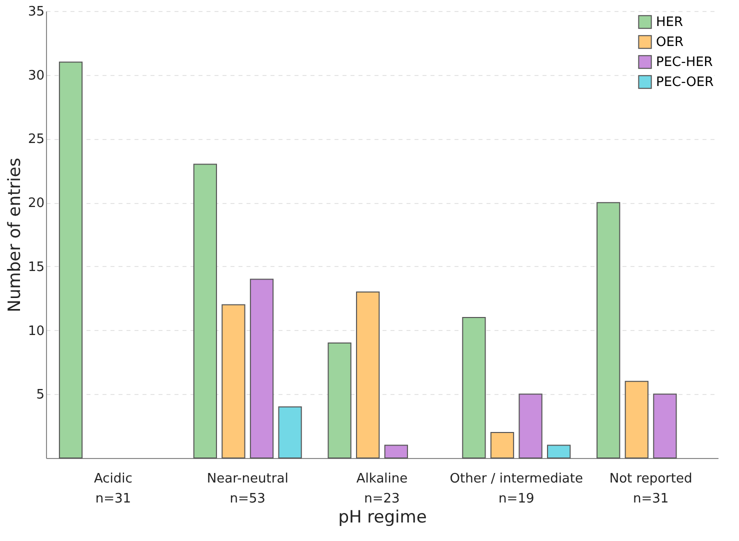 The width and height of the screenshot is (739, 541). Describe the element at coordinates (40, 395) in the screenshot. I see `y-tick-label: 5` at that location.